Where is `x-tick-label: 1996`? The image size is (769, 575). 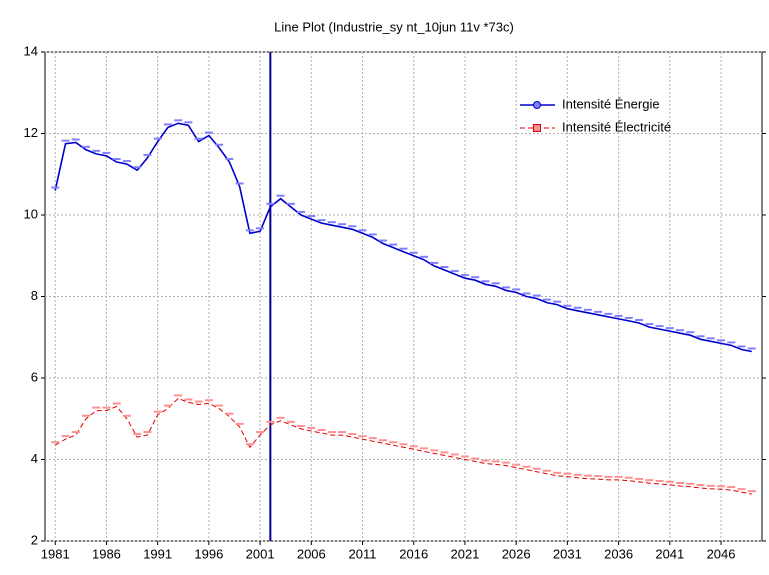
x-tick-label: 1996 is located at coordinates (208, 553).